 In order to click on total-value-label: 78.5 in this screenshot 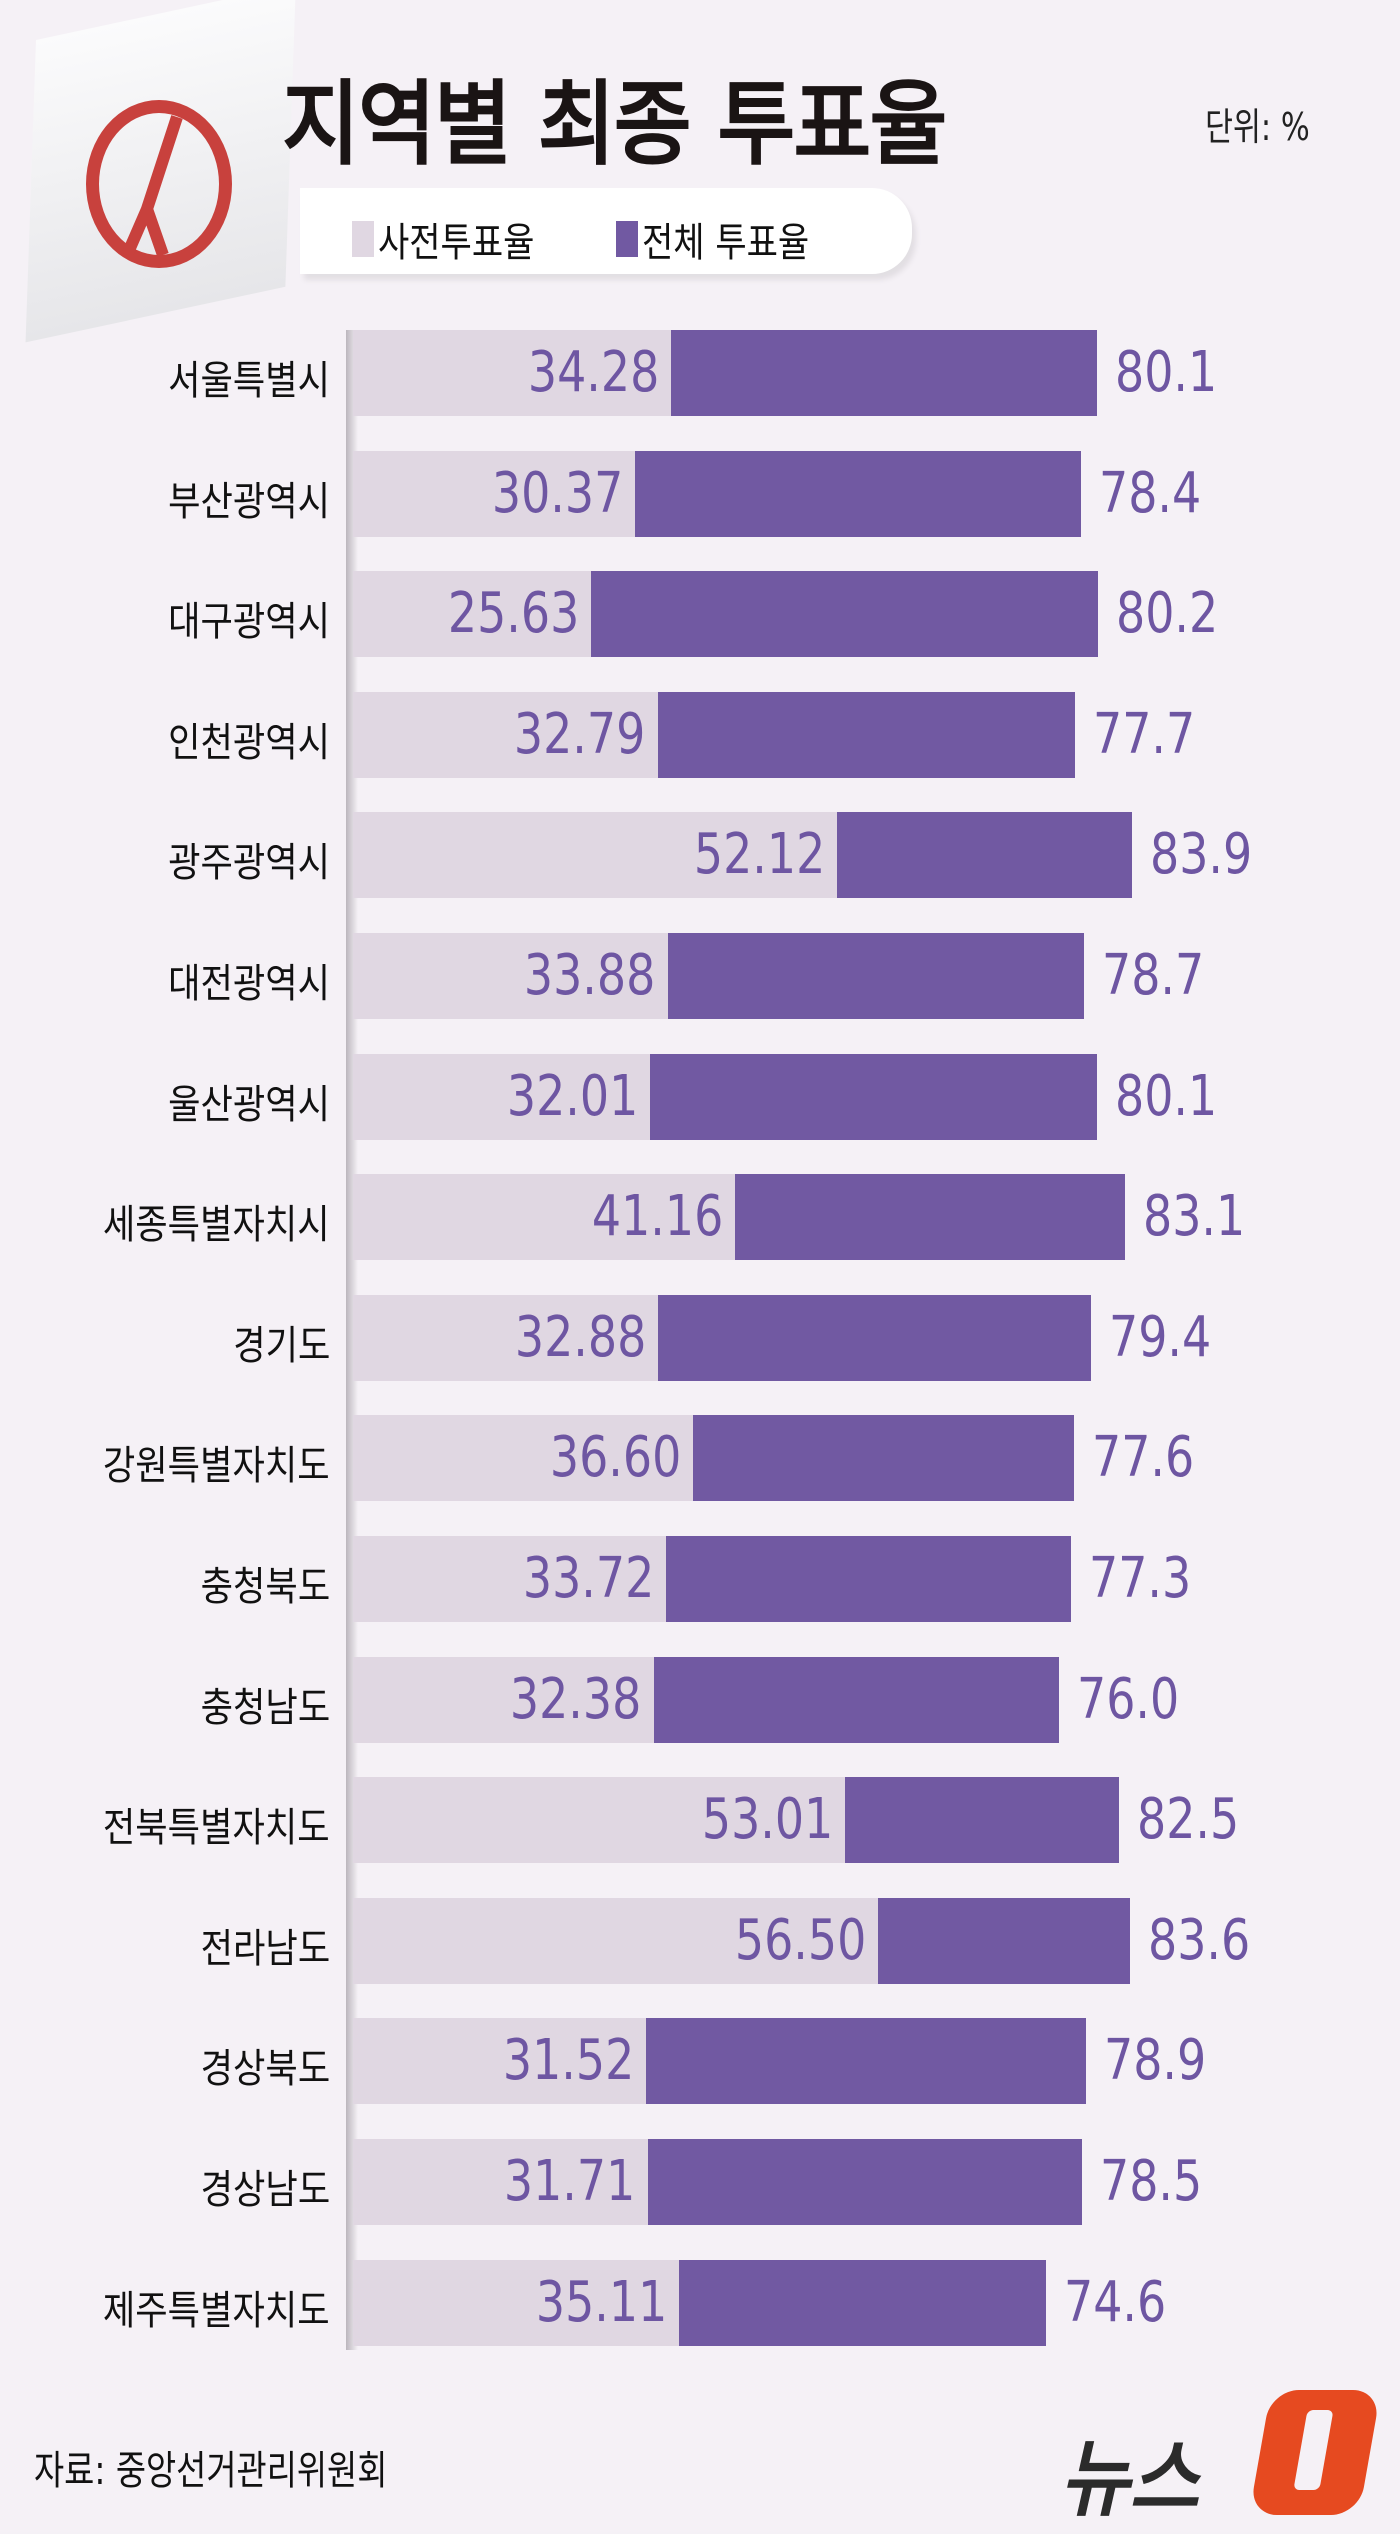, I will do `click(1151, 2181)`.